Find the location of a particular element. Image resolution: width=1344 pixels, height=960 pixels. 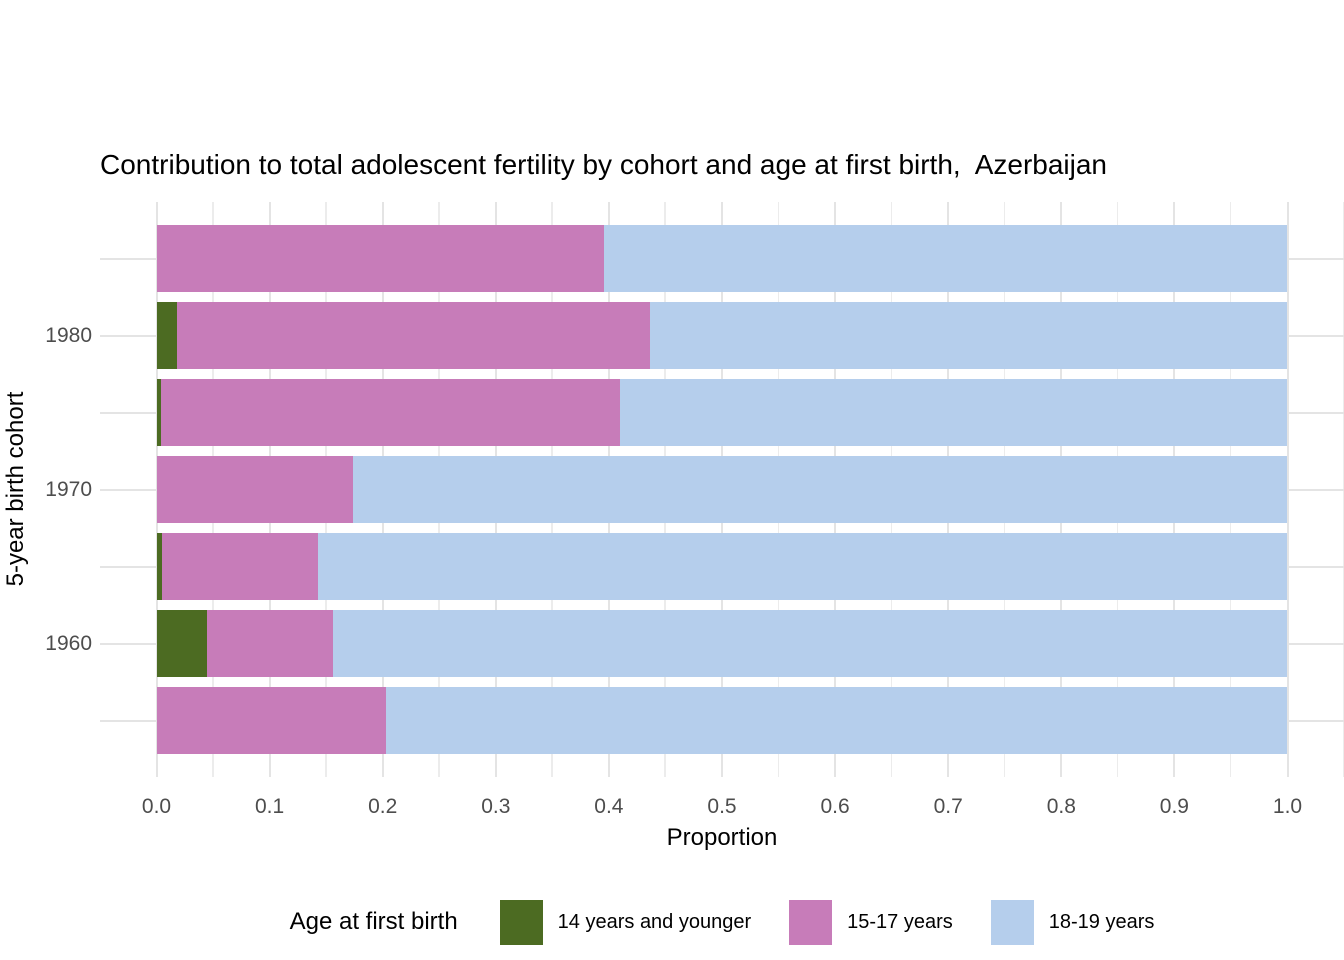

legend-title: Age at first birth is located at coordinates (373, 921).